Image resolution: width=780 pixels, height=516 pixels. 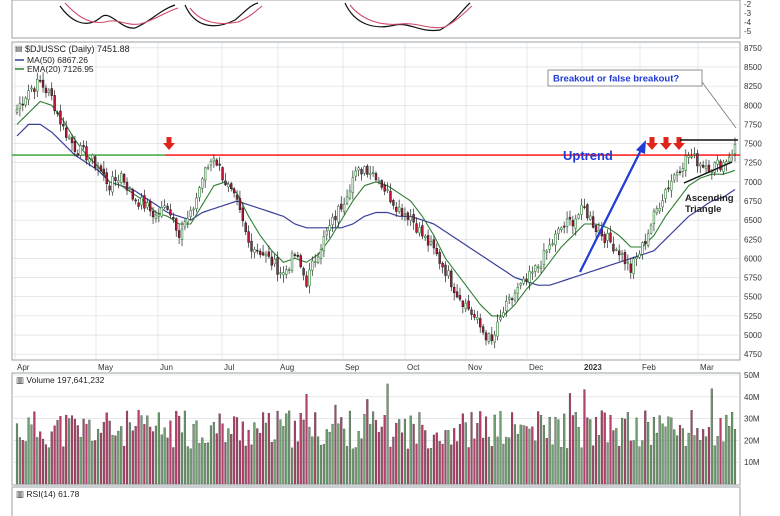 I want to click on price-tick-label: 8750, so click(x=753, y=48).